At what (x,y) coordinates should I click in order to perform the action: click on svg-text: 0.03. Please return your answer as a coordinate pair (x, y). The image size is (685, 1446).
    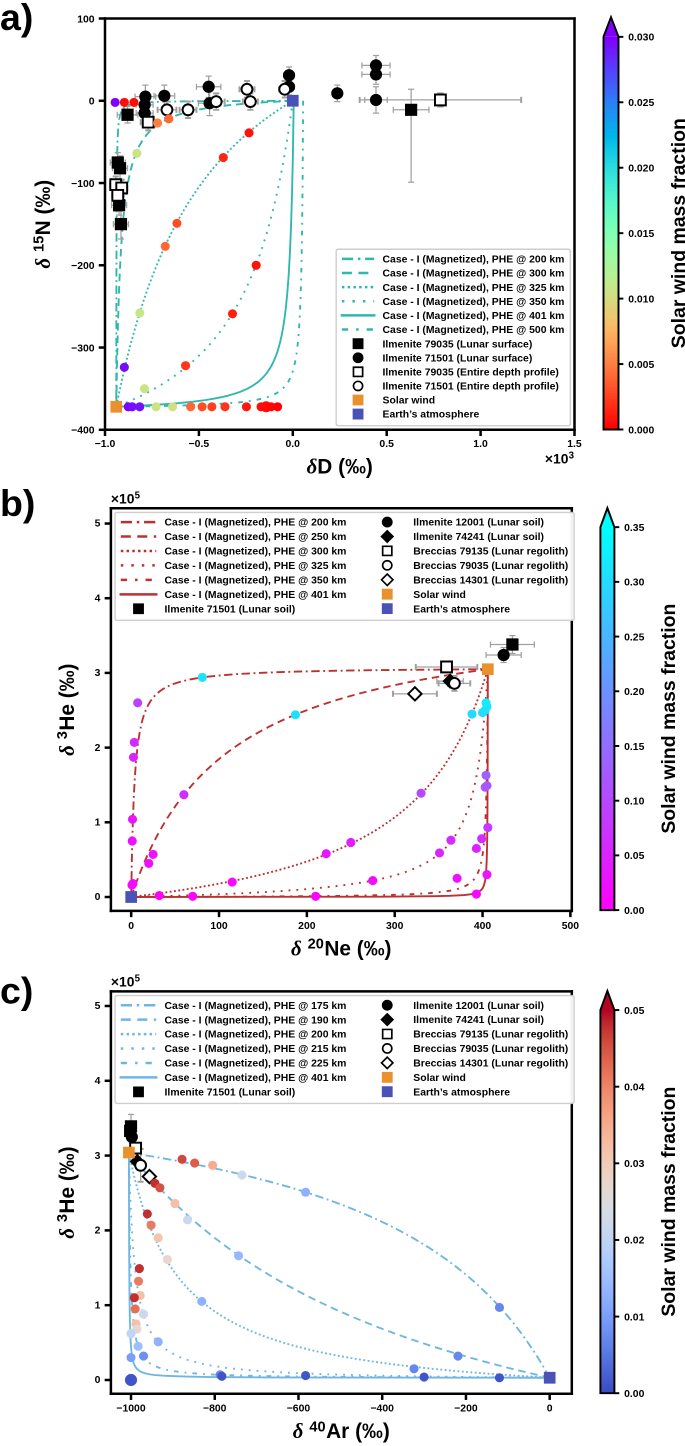
    Looking at the image, I should click on (634, 1164).